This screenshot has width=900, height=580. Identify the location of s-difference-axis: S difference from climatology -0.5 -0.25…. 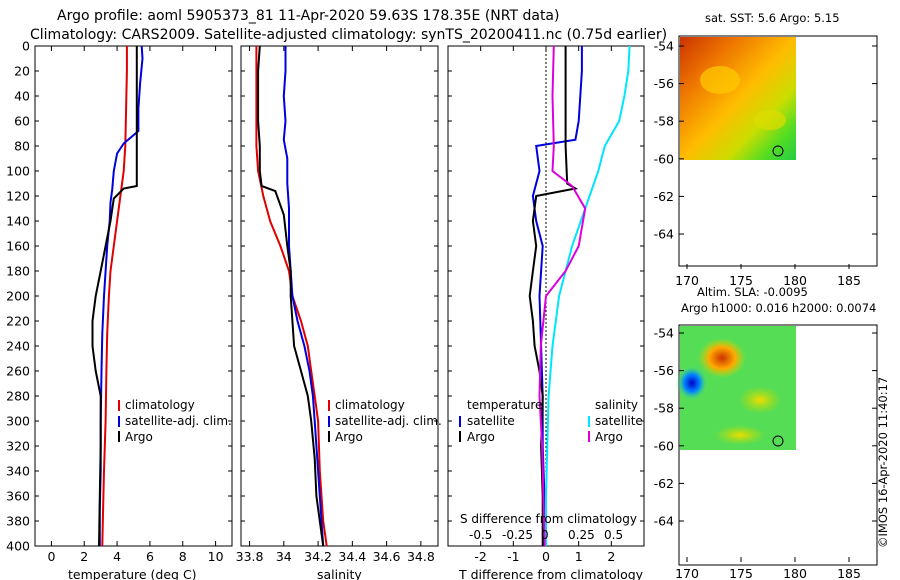
(548, 527).